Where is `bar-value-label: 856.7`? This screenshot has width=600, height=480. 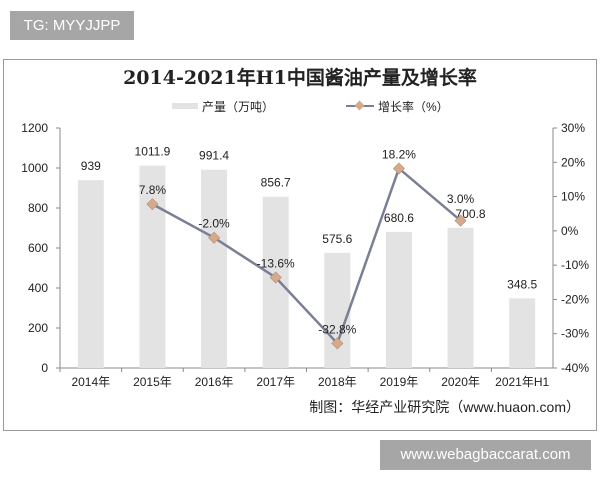 bar-value-label: 856.7 is located at coordinates (276, 183).